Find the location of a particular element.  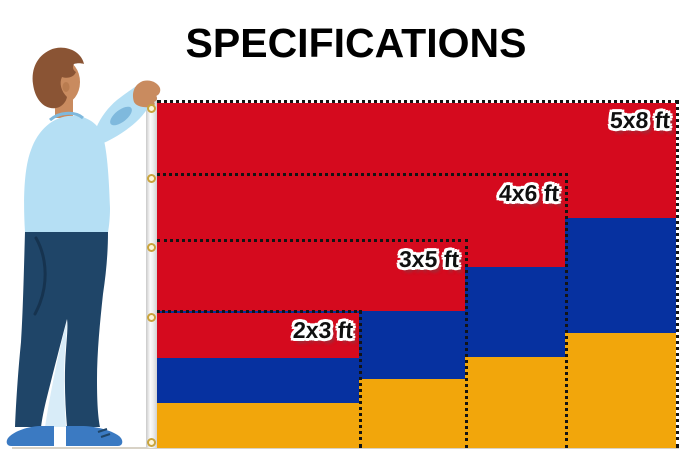

flag-pole is located at coordinates (151, 269).